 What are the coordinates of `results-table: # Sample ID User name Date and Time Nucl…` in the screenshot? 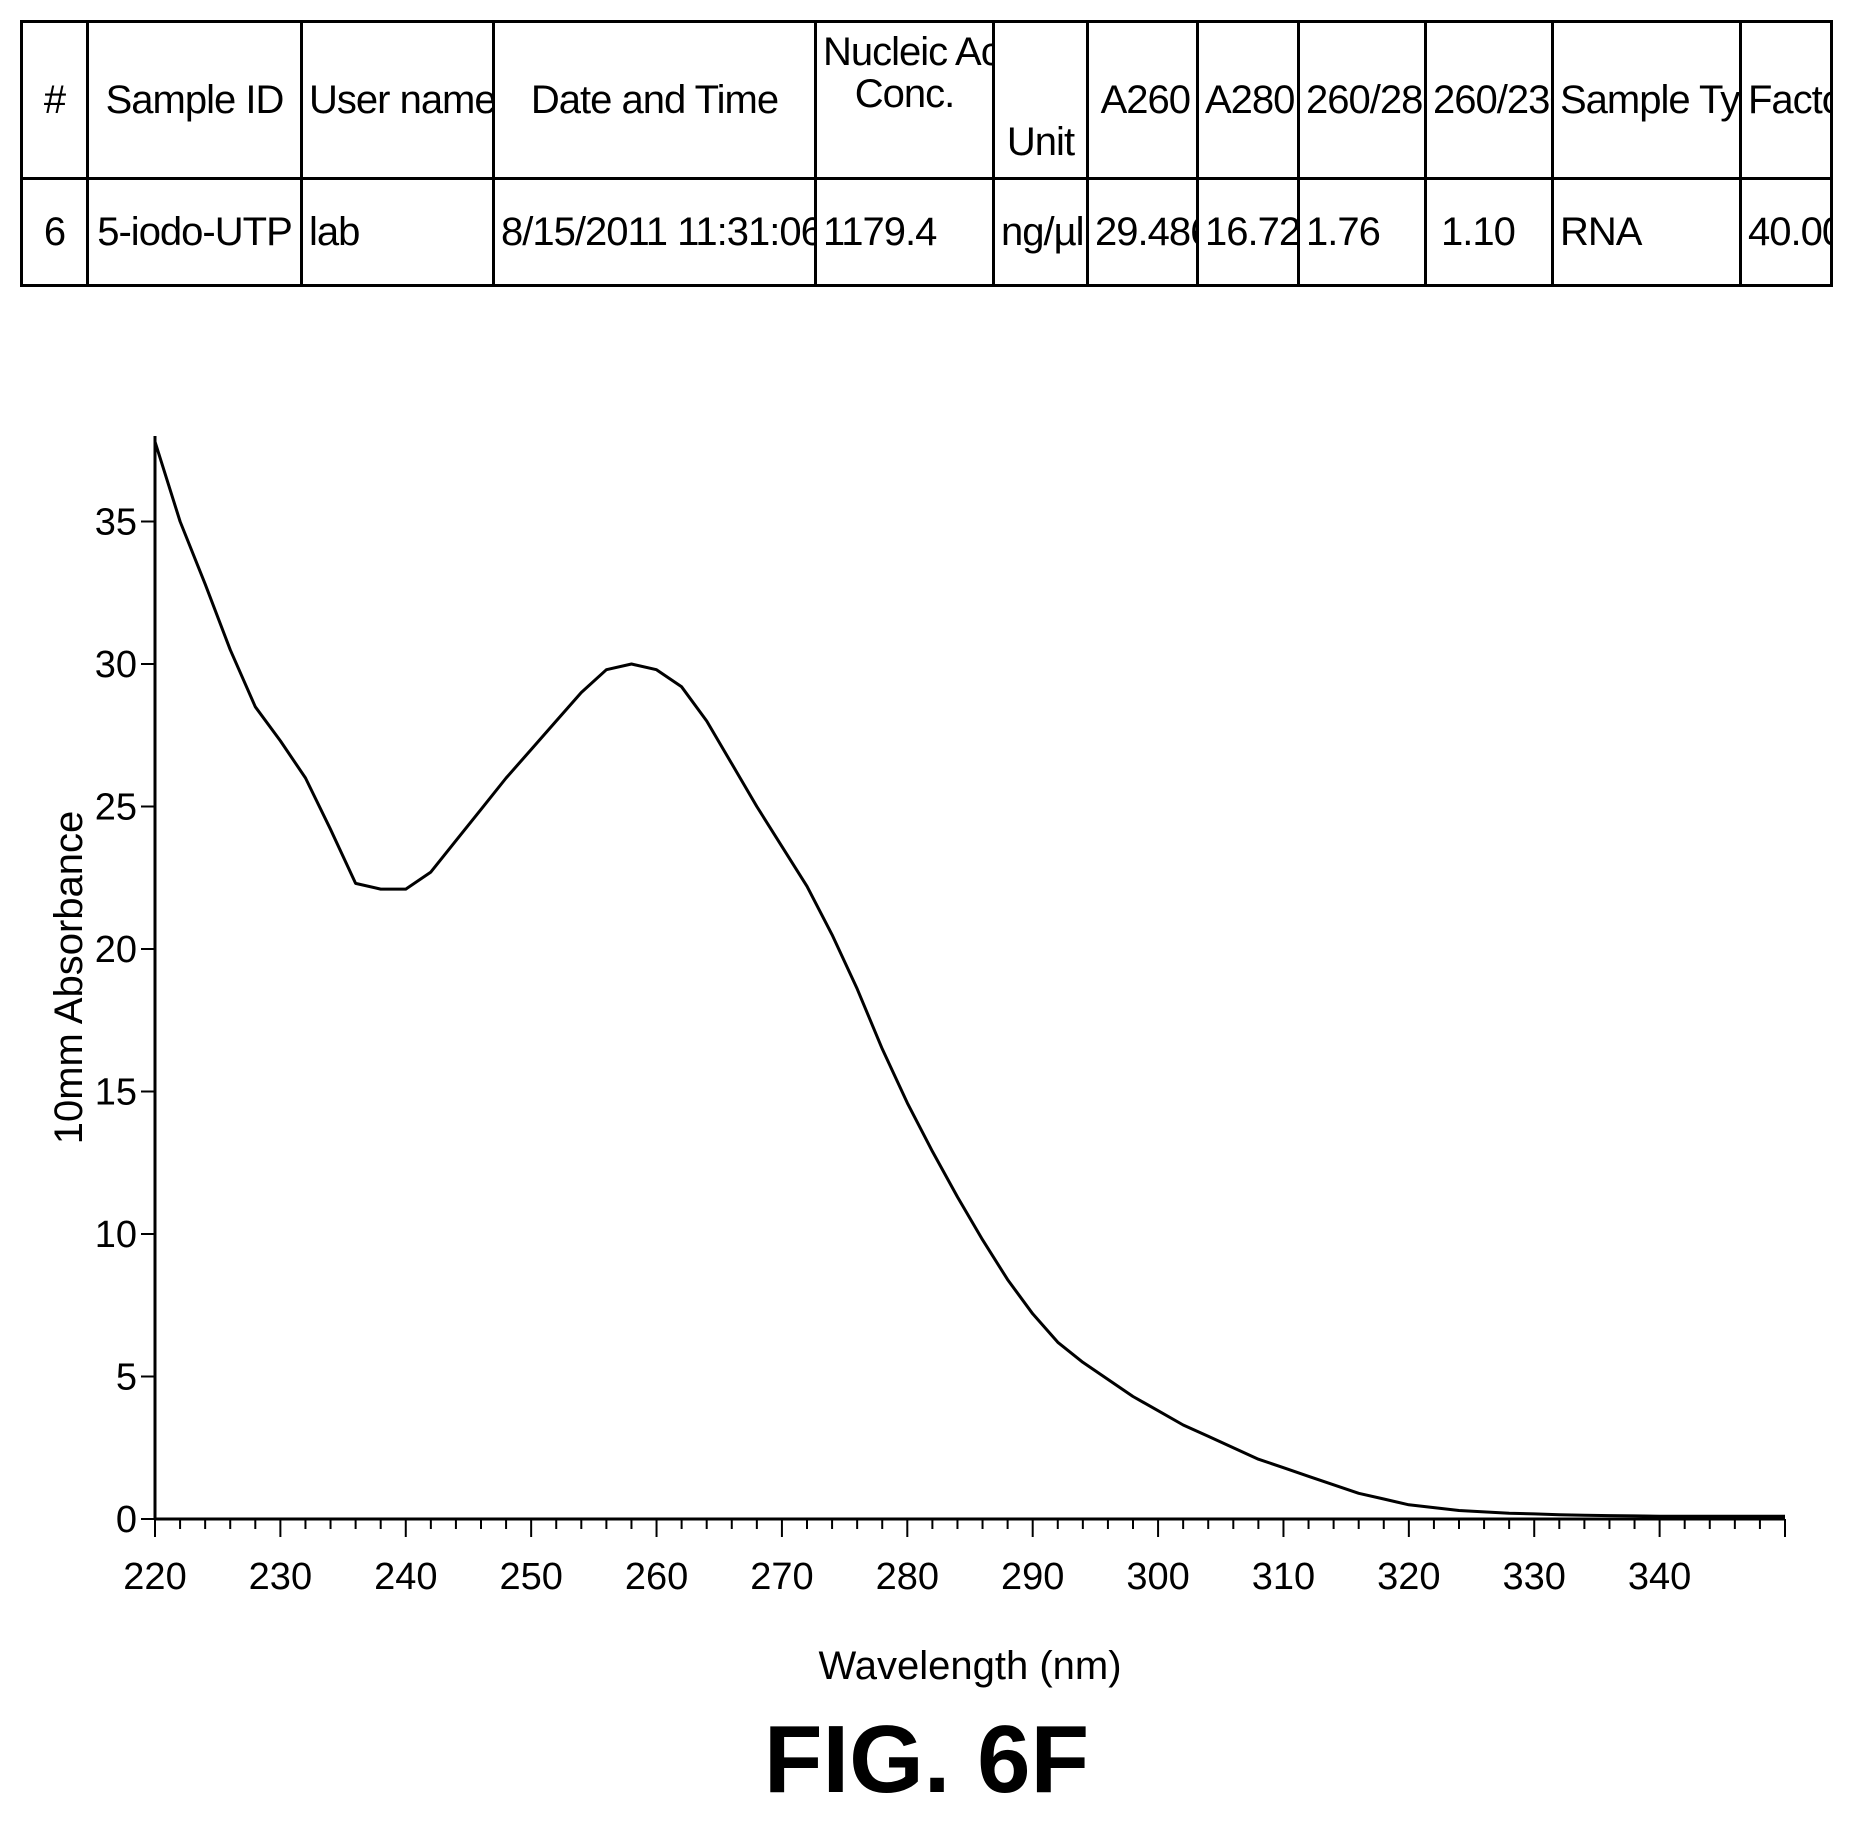 It's located at (926, 153).